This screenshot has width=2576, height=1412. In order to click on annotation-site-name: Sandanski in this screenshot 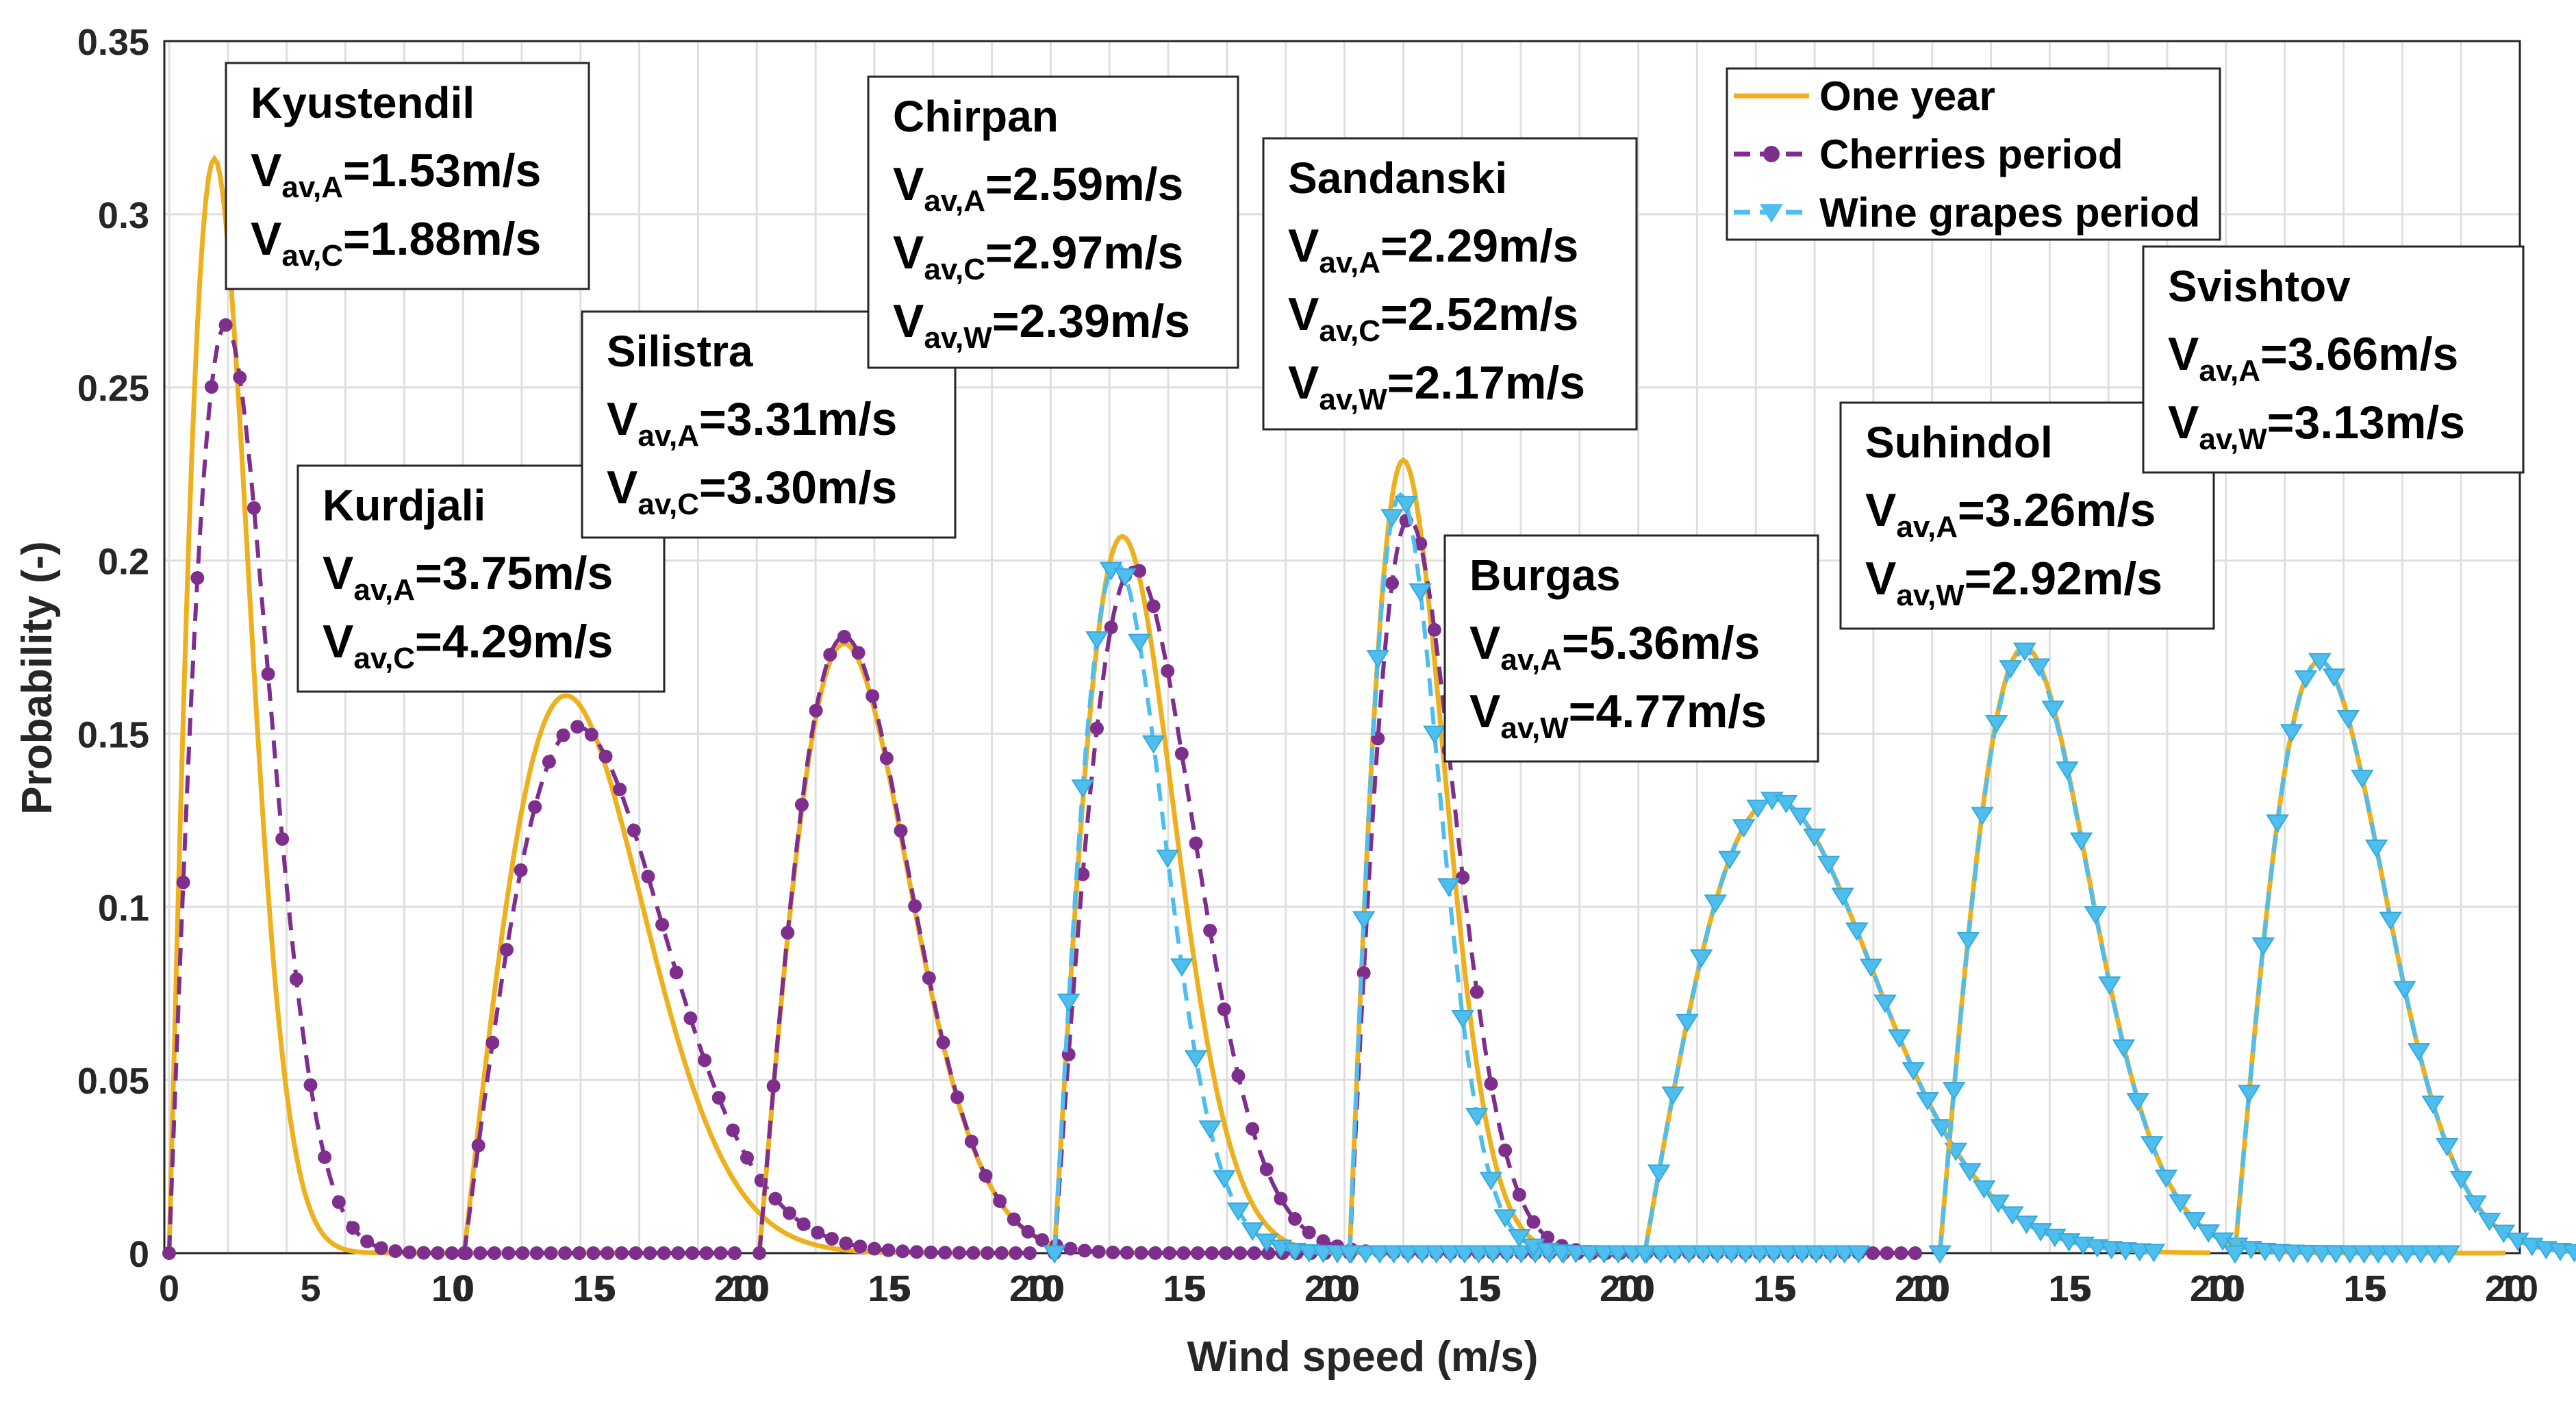, I will do `click(1397, 178)`.